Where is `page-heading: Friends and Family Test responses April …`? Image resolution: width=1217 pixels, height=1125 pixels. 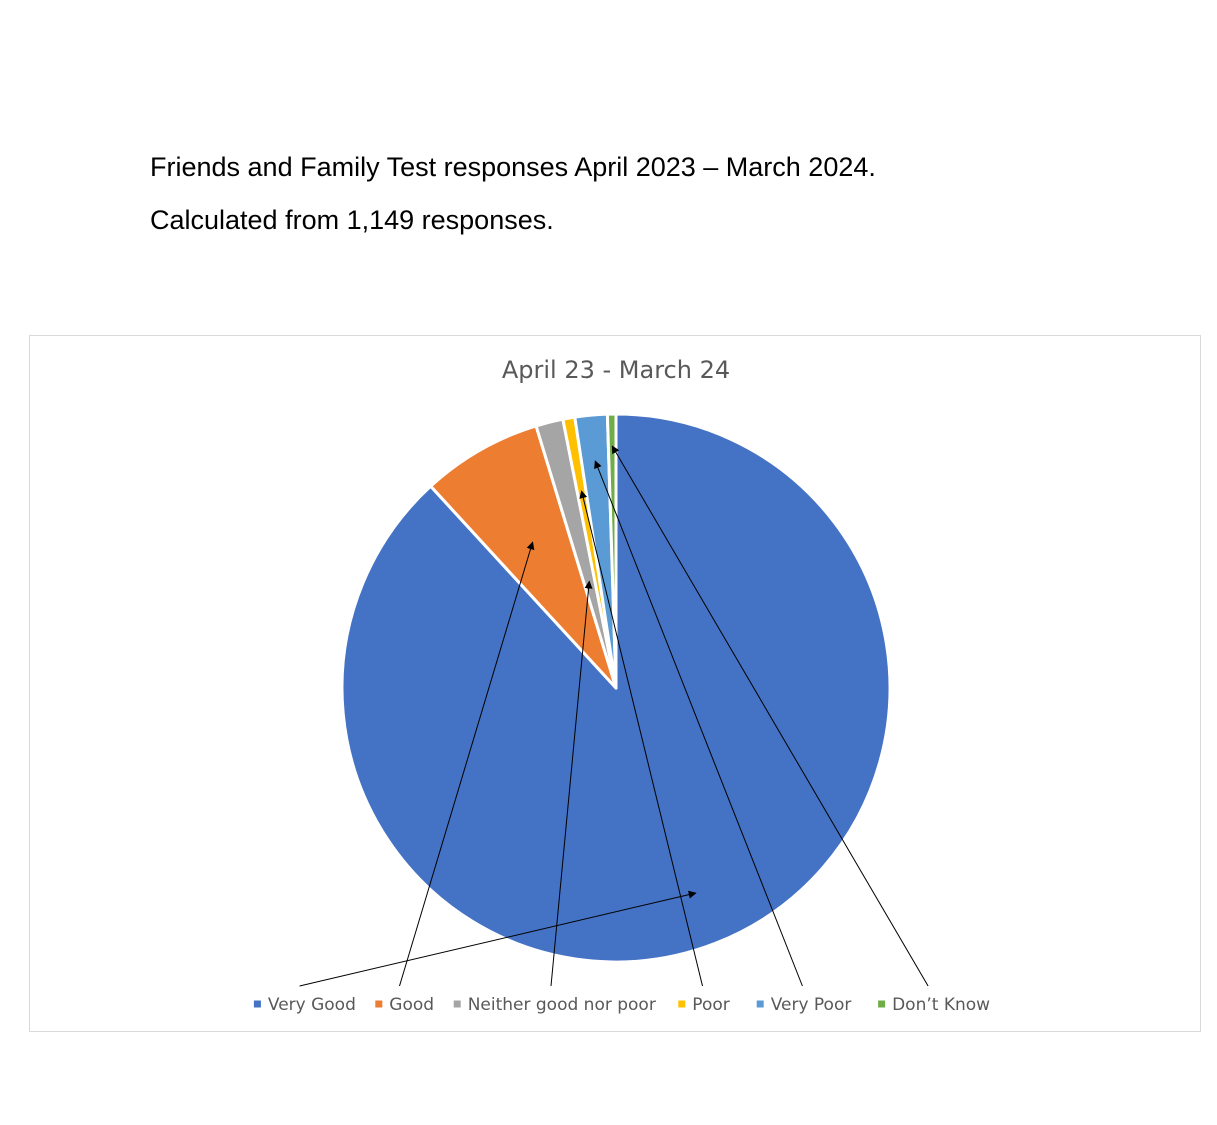 page-heading: Friends and Family Test responses April … is located at coordinates (513, 167).